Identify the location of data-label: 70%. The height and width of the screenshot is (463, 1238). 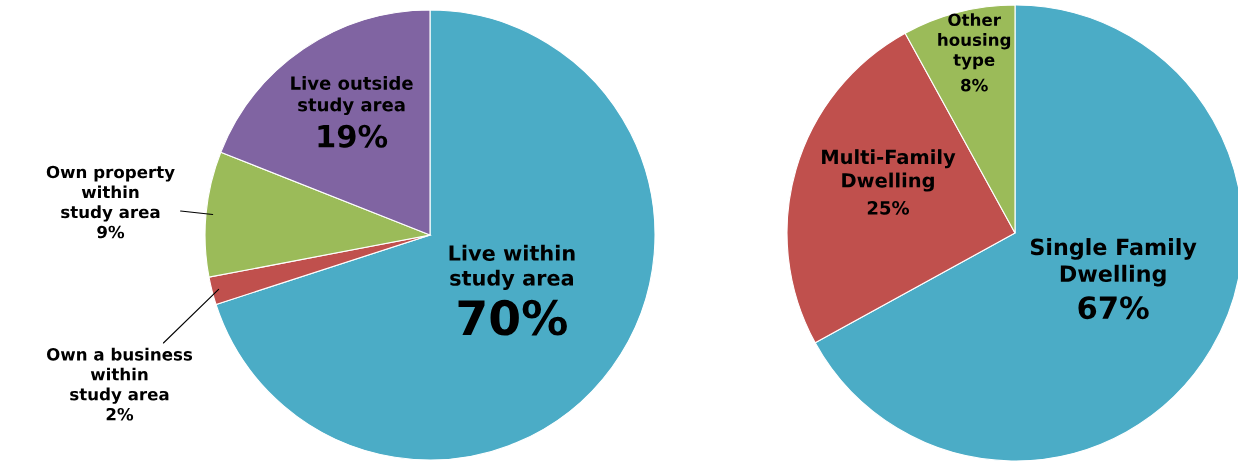
(512, 317).